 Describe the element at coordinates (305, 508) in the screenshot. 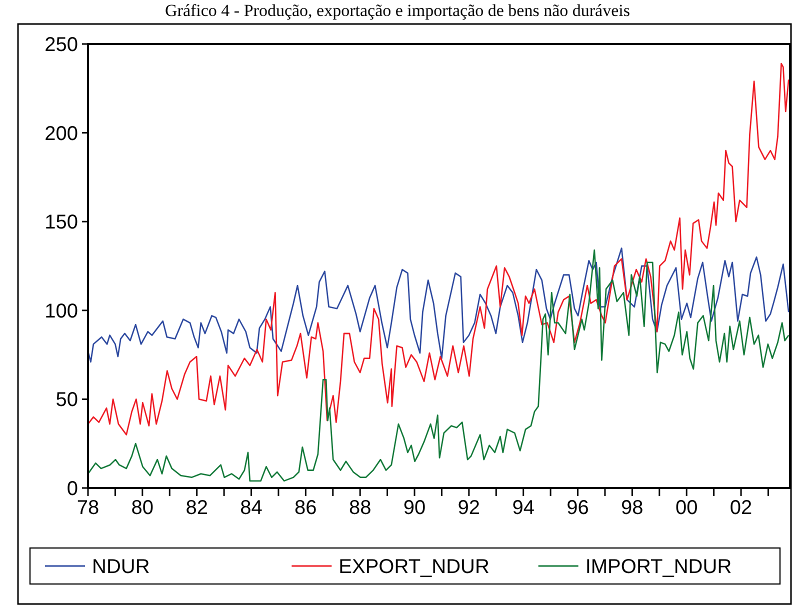

I see `x-tick-label: 86` at that location.